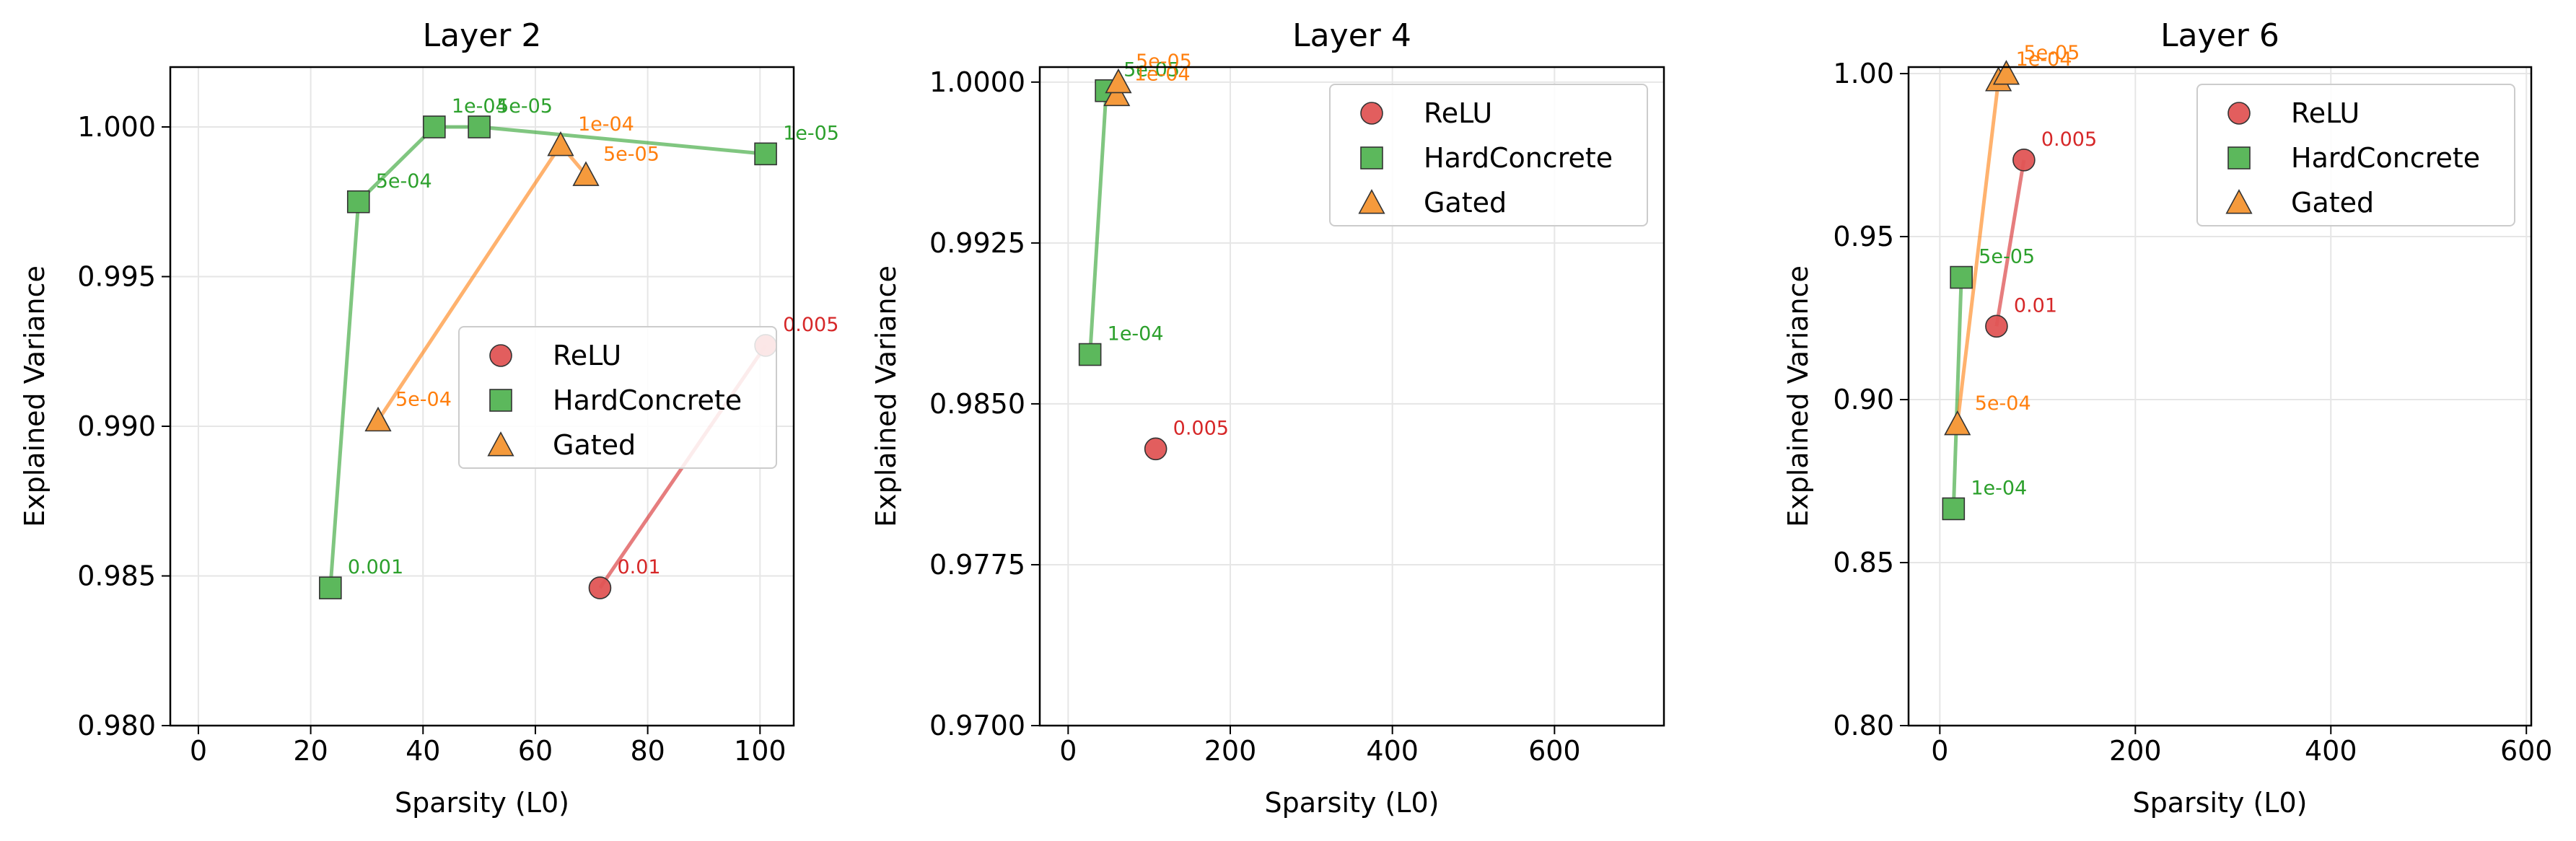  I want to click on x-tick-label: 100, so click(761, 751).